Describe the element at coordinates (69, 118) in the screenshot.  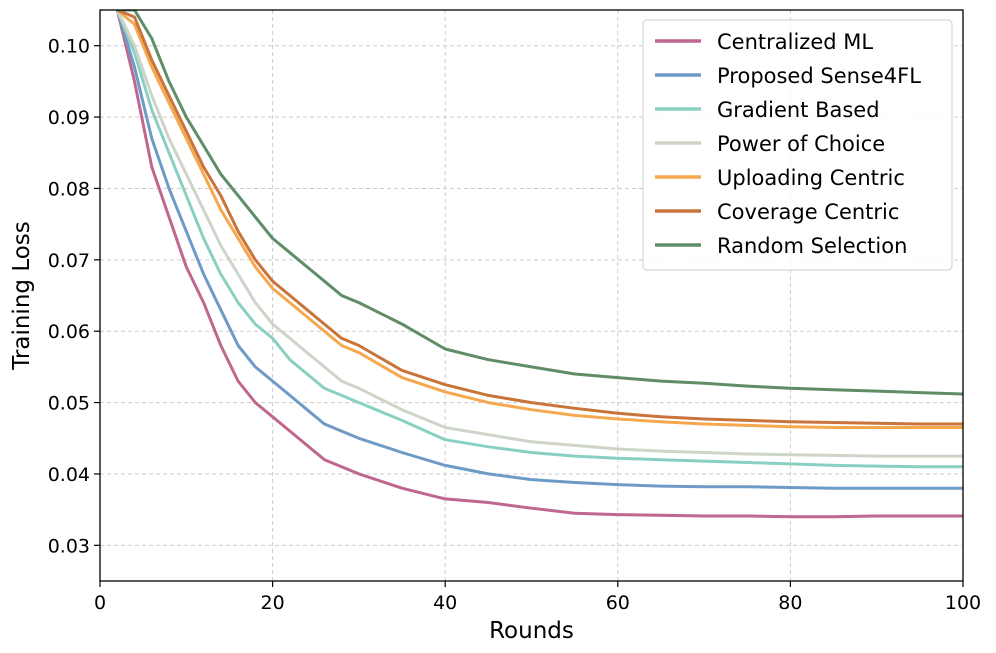
I see `y-tick-label: 0.09` at that location.